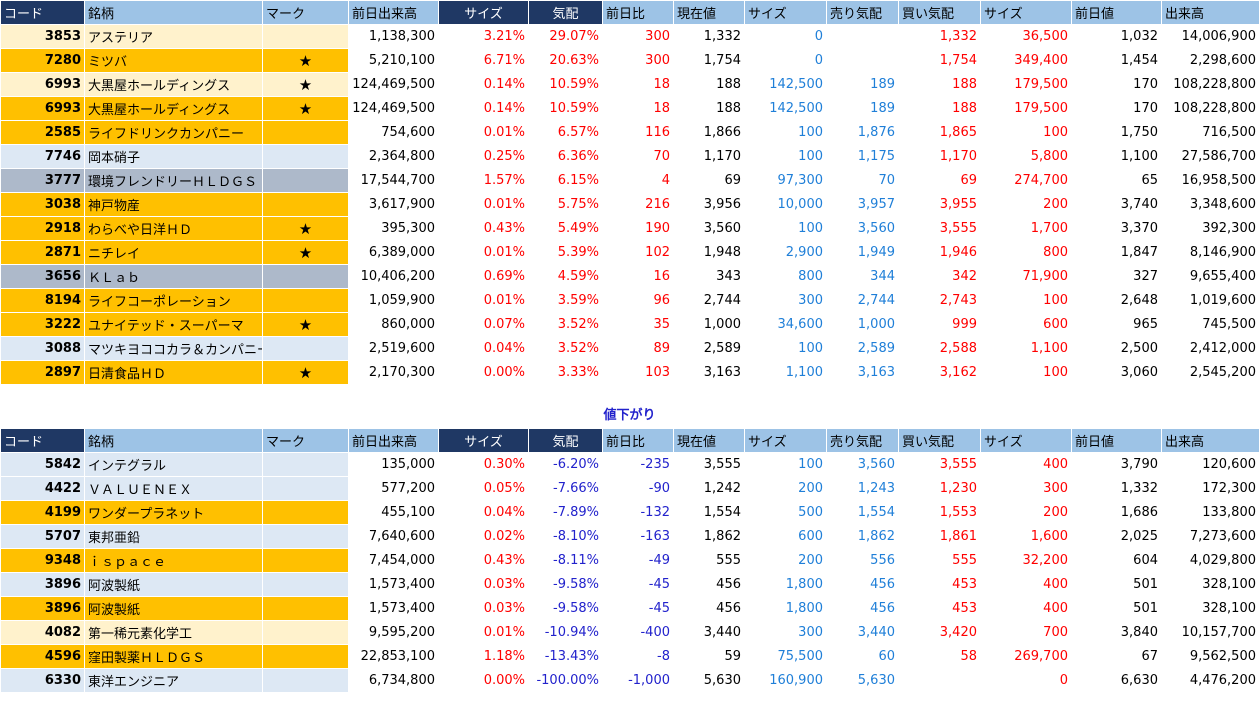 The image size is (1259, 705). I want to click on stock-name: わらべや日洋ＨＤ, so click(173, 228).